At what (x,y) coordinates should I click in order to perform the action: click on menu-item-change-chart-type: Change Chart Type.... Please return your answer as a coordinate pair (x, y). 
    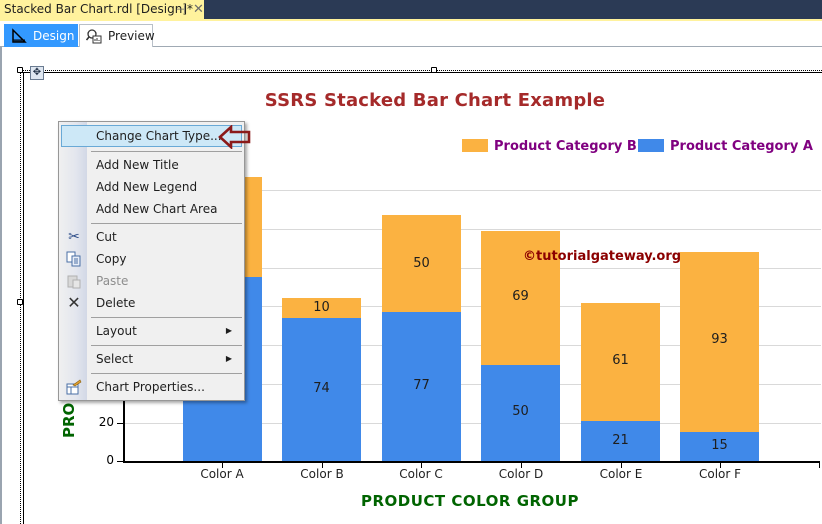
    Looking at the image, I should click on (151, 136).